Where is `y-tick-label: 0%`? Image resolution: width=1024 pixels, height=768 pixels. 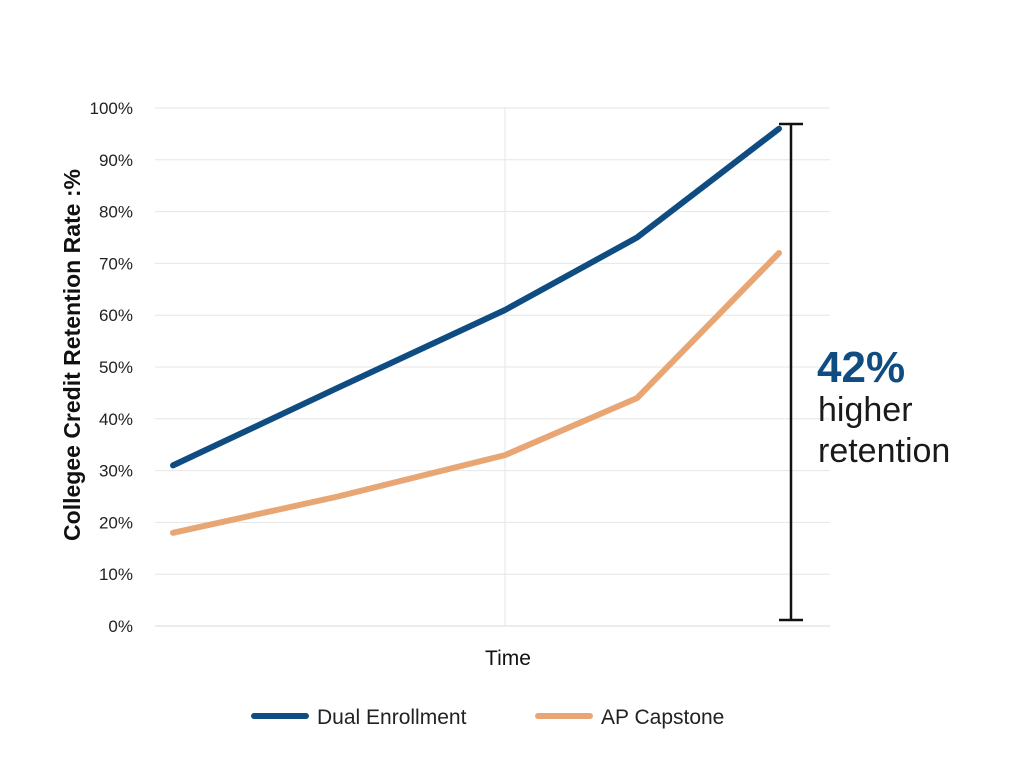 y-tick-label: 0% is located at coordinates (120, 626).